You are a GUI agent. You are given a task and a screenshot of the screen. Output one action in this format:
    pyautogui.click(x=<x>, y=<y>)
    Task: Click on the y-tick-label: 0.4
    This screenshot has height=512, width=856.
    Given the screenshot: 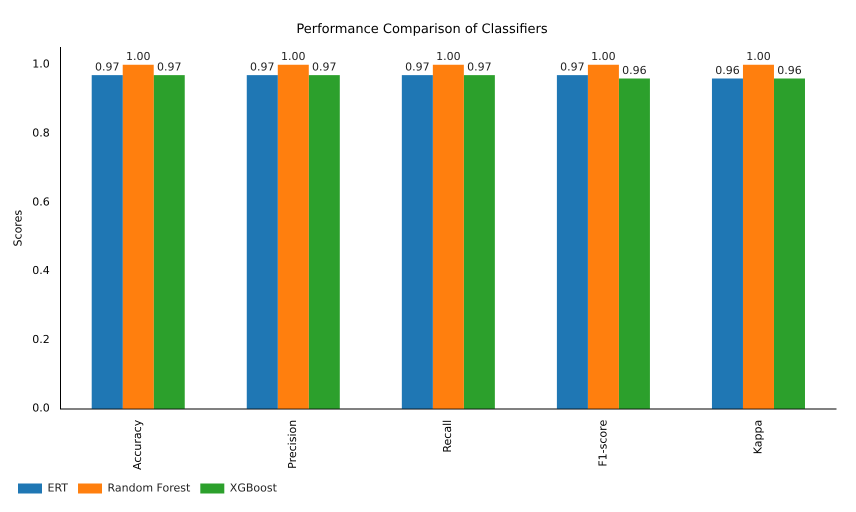 What is the action you would take?
    pyautogui.click(x=41, y=271)
    